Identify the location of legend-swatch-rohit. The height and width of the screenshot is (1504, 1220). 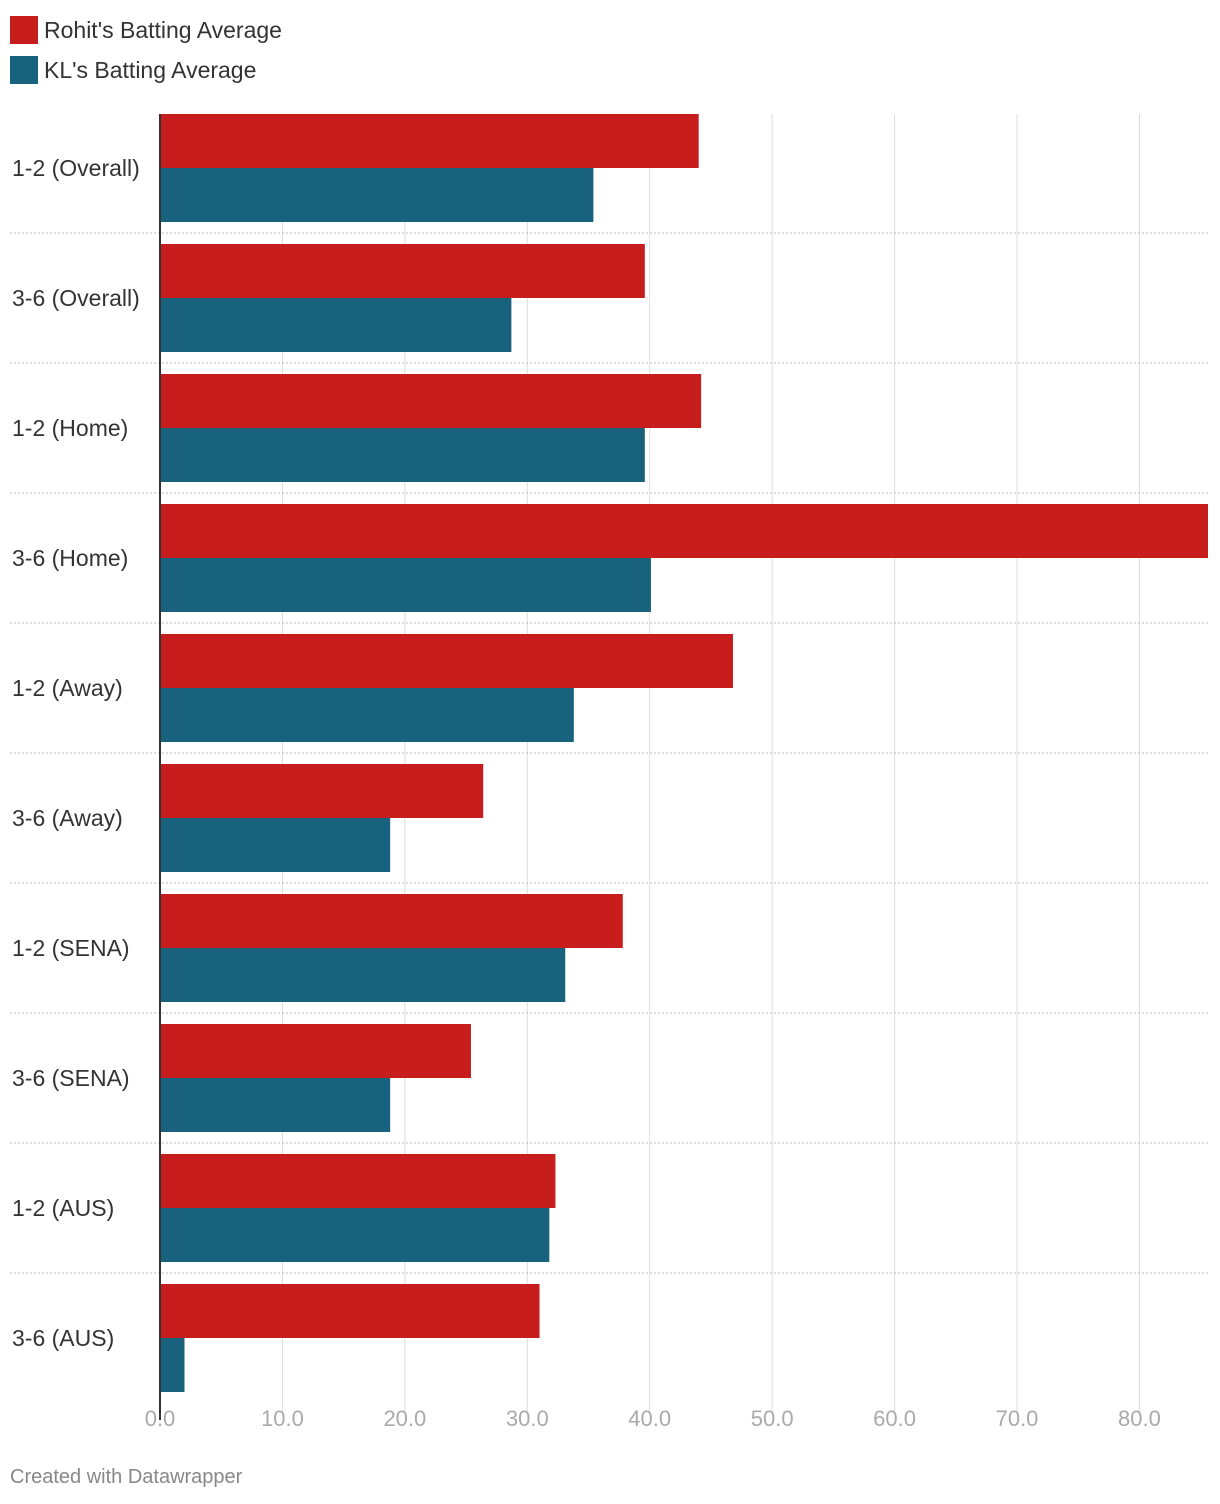
(24, 30).